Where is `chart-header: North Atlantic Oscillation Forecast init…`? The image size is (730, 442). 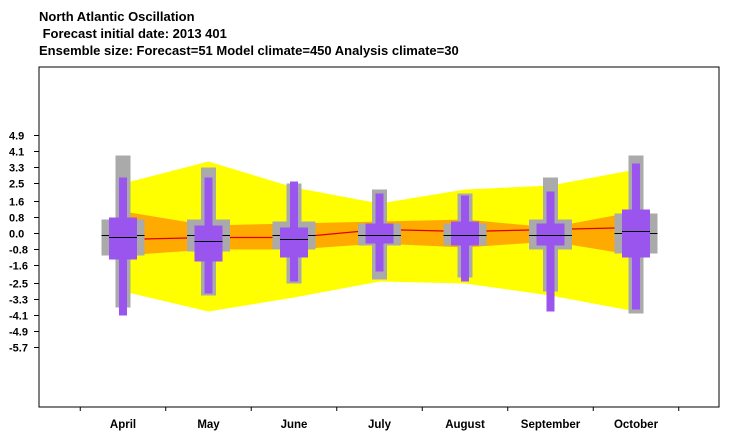 chart-header: North Atlantic Oscillation Forecast init… is located at coordinates (249, 33).